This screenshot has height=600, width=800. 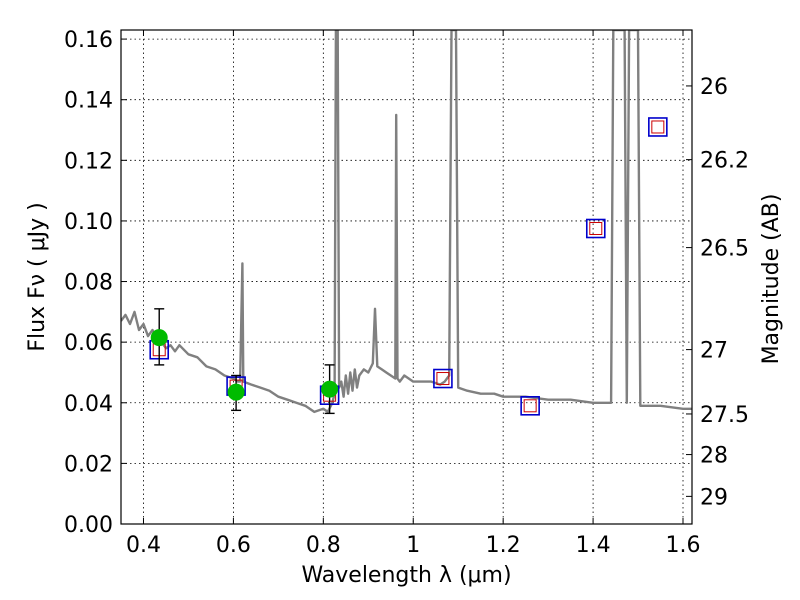 What do you see at coordinates (88, 40) in the screenshot?
I see `y-tick-label: 0.16` at bounding box center [88, 40].